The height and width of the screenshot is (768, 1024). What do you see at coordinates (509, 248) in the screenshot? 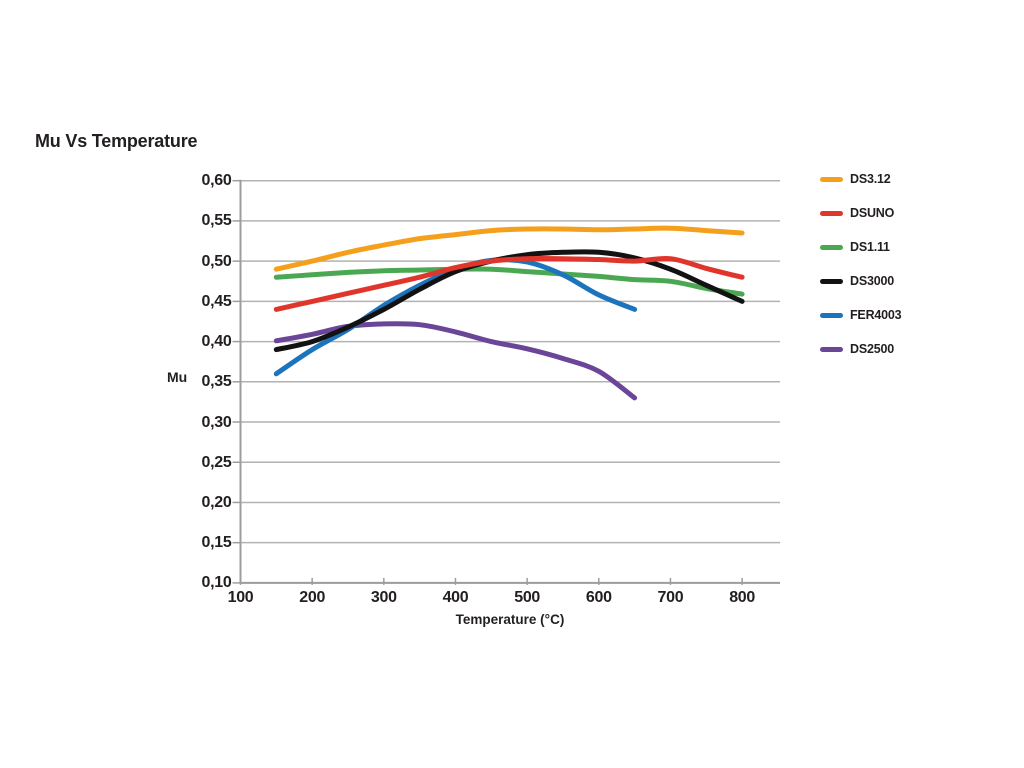
I see `series-line-DS3.12` at bounding box center [509, 248].